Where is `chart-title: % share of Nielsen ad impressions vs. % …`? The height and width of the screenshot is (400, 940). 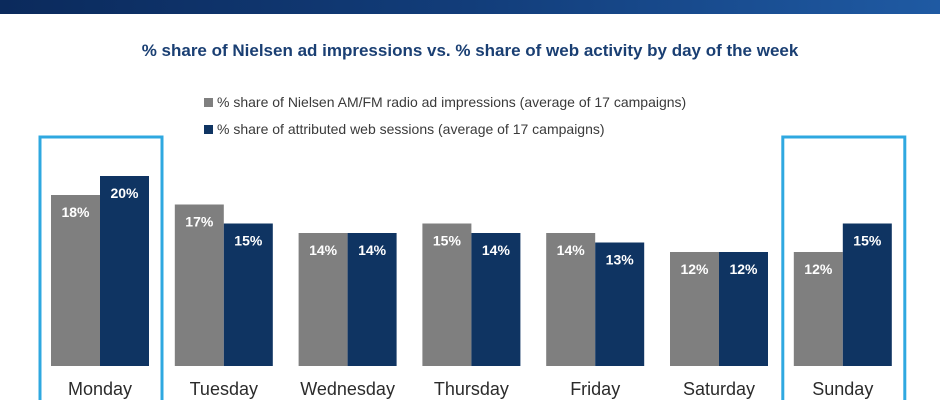
chart-title: % share of Nielsen ad impressions vs. % … is located at coordinates (470, 50).